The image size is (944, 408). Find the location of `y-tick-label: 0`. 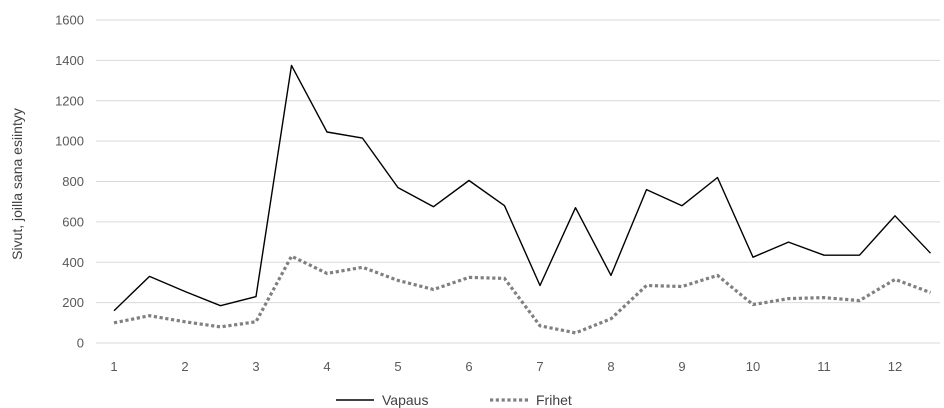

y-tick-label: 0 is located at coordinates (80, 343).